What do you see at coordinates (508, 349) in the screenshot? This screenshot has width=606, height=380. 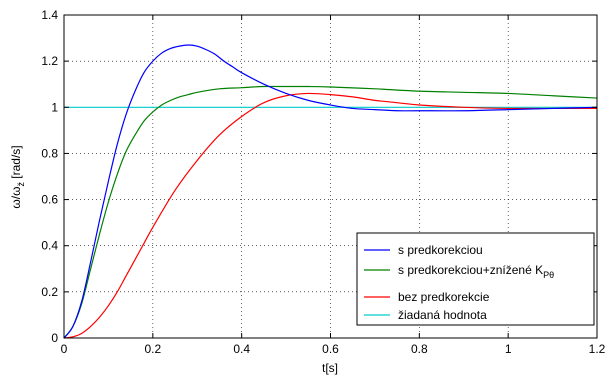 I see `x-tick-label: 1` at bounding box center [508, 349].